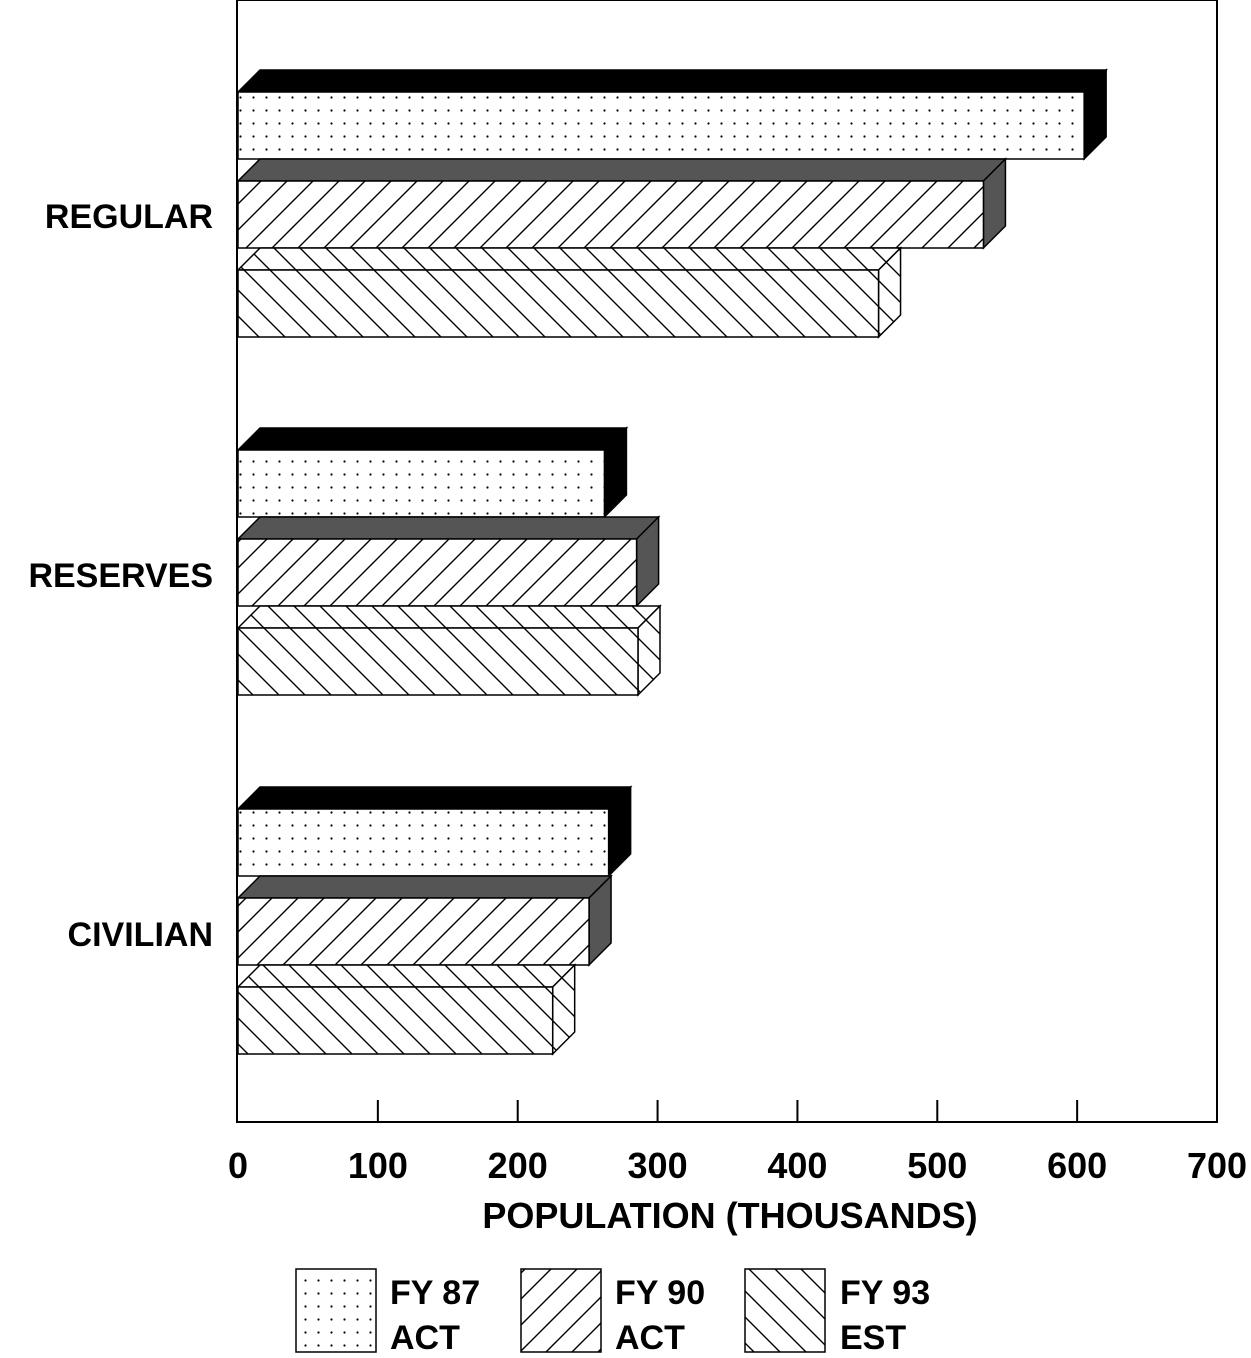 This screenshot has height=1358, width=1251. What do you see at coordinates (518, 1165) in the screenshot?
I see `x-tick-label: 200` at bounding box center [518, 1165].